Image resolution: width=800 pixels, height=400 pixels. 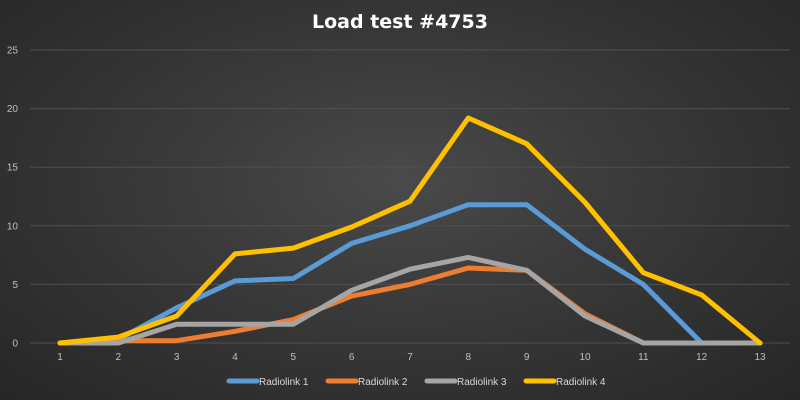 I want to click on x-tick-label: 6, so click(x=352, y=357).